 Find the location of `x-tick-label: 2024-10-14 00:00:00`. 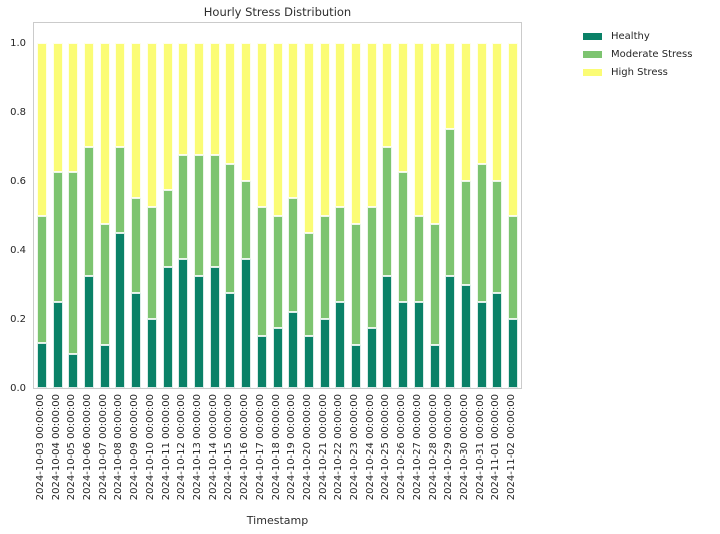

x-tick-label: 2024-10-14 00:00:00 is located at coordinates (213, 447).